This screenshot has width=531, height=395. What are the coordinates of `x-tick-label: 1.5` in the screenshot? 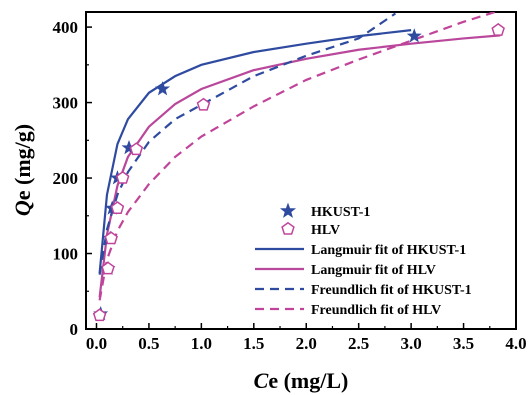 It's located at (253, 343).